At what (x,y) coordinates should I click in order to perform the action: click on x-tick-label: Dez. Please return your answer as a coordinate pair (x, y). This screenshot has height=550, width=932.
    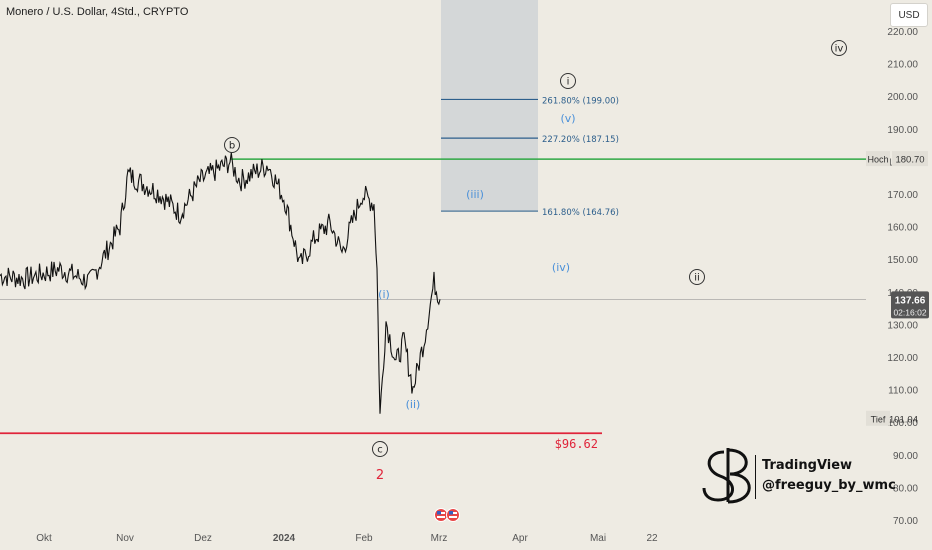
    Looking at the image, I should click on (203, 538).